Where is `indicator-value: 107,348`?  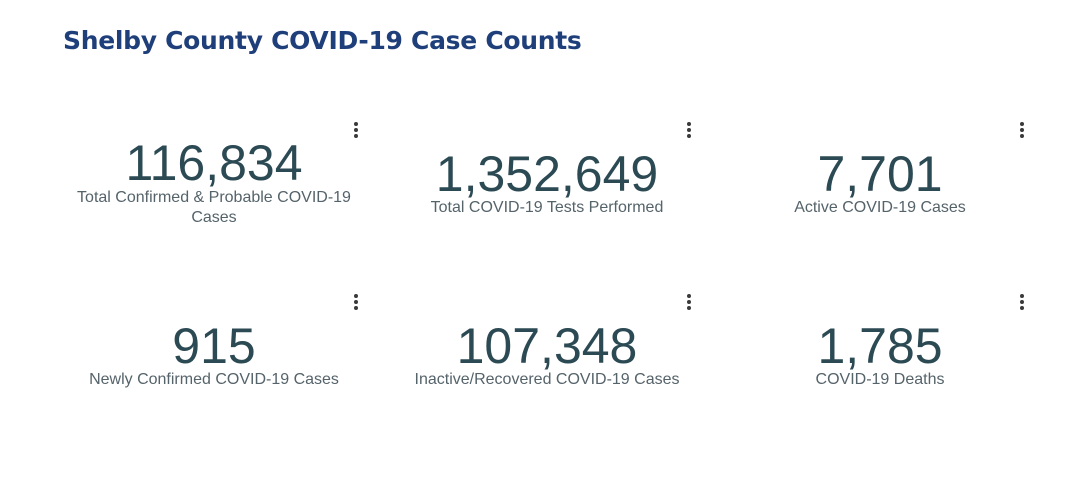
indicator-value: 107,348 is located at coordinates (547, 346).